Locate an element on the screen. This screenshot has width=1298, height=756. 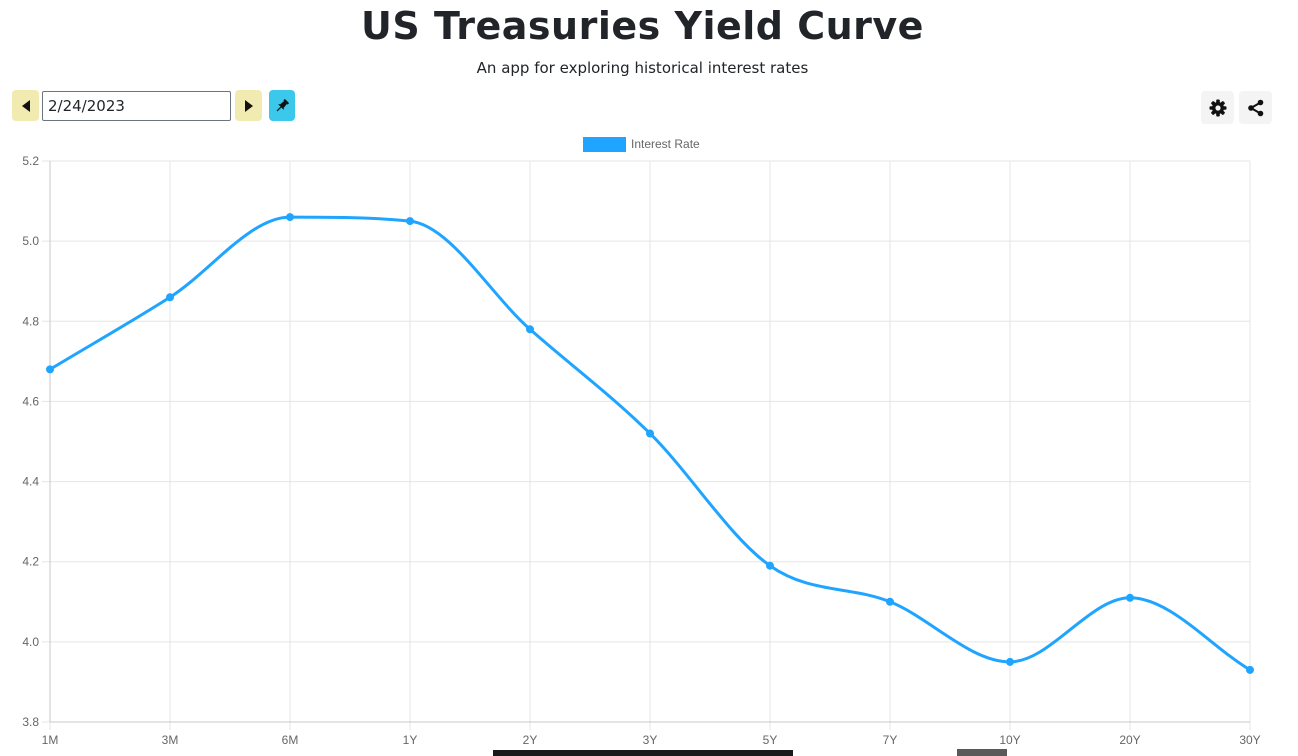
y-tick-label: 5.0 is located at coordinates (30, 241).